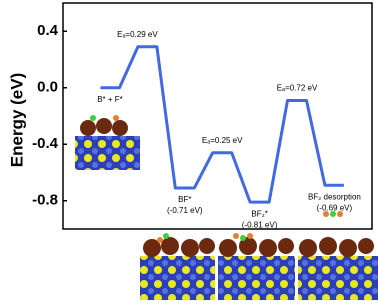 The width and height of the screenshot is (380, 308). Describe the element at coordinates (137, 34) in the screenshot. I see `state-label: Eₐ=0.29 eV` at that location.